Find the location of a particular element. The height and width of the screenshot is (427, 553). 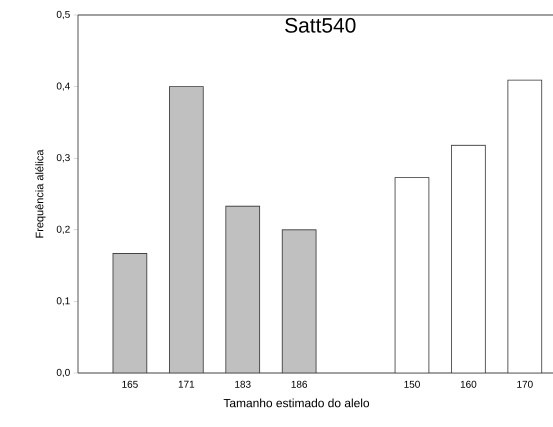

y-tick-label: 0,2 is located at coordinates (63, 230).